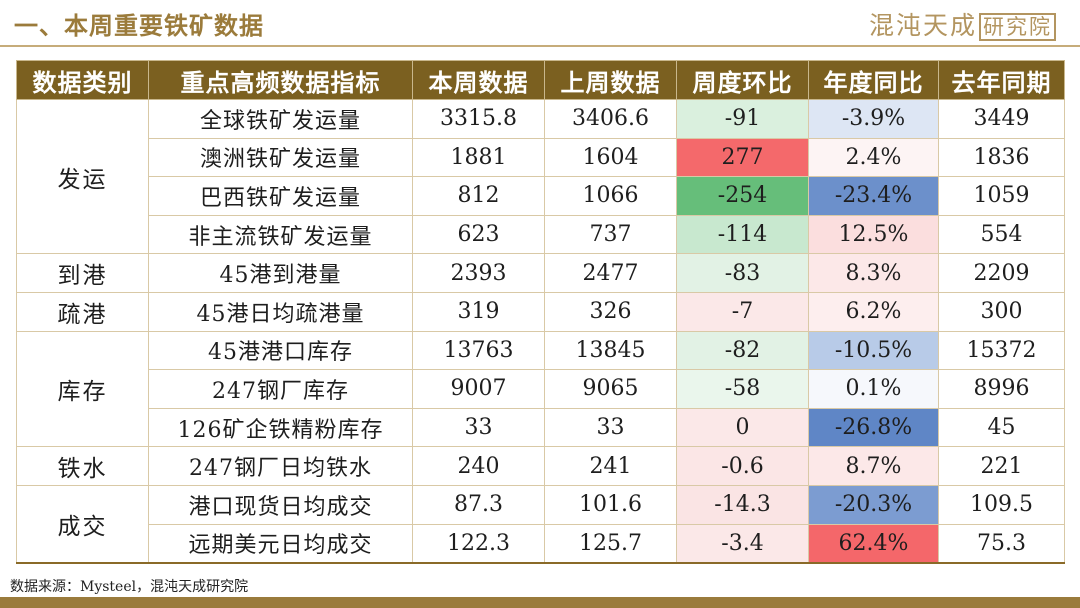 Image resolution: width=1080 pixels, height=608 pixels. I want to click on table-row: 远期美元日均成交 122.3 125.7 -3.4 62.4% 75.3, so click(541, 543).